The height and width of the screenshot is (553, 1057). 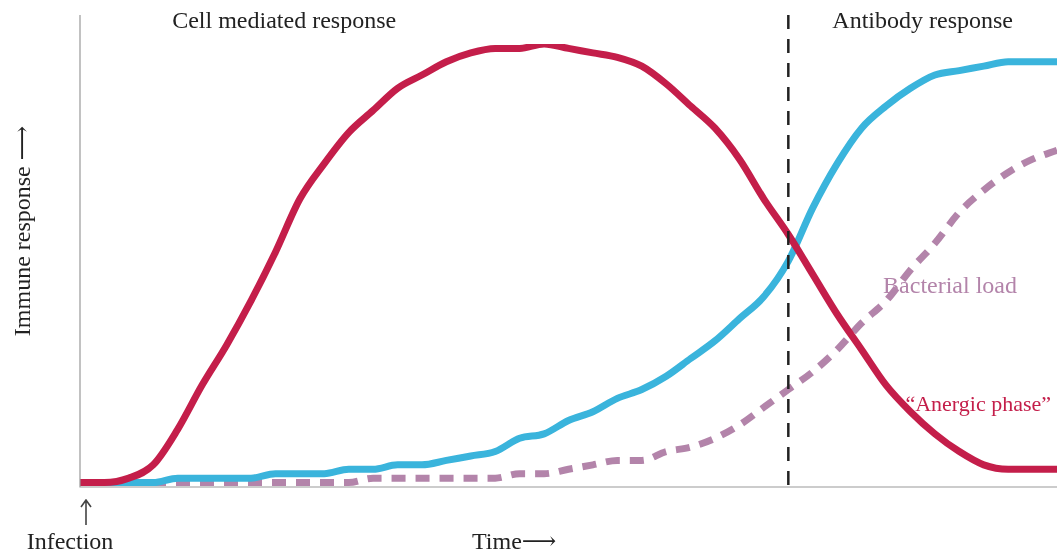 I want to click on x-axis-title: Time⟶, so click(x=514, y=540).